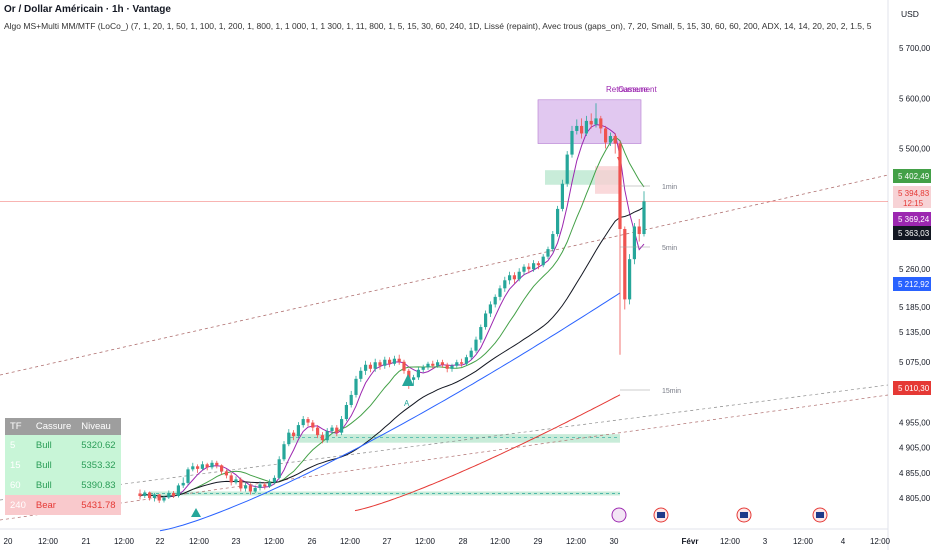  I want to click on news-event-icon, so click(619, 515).